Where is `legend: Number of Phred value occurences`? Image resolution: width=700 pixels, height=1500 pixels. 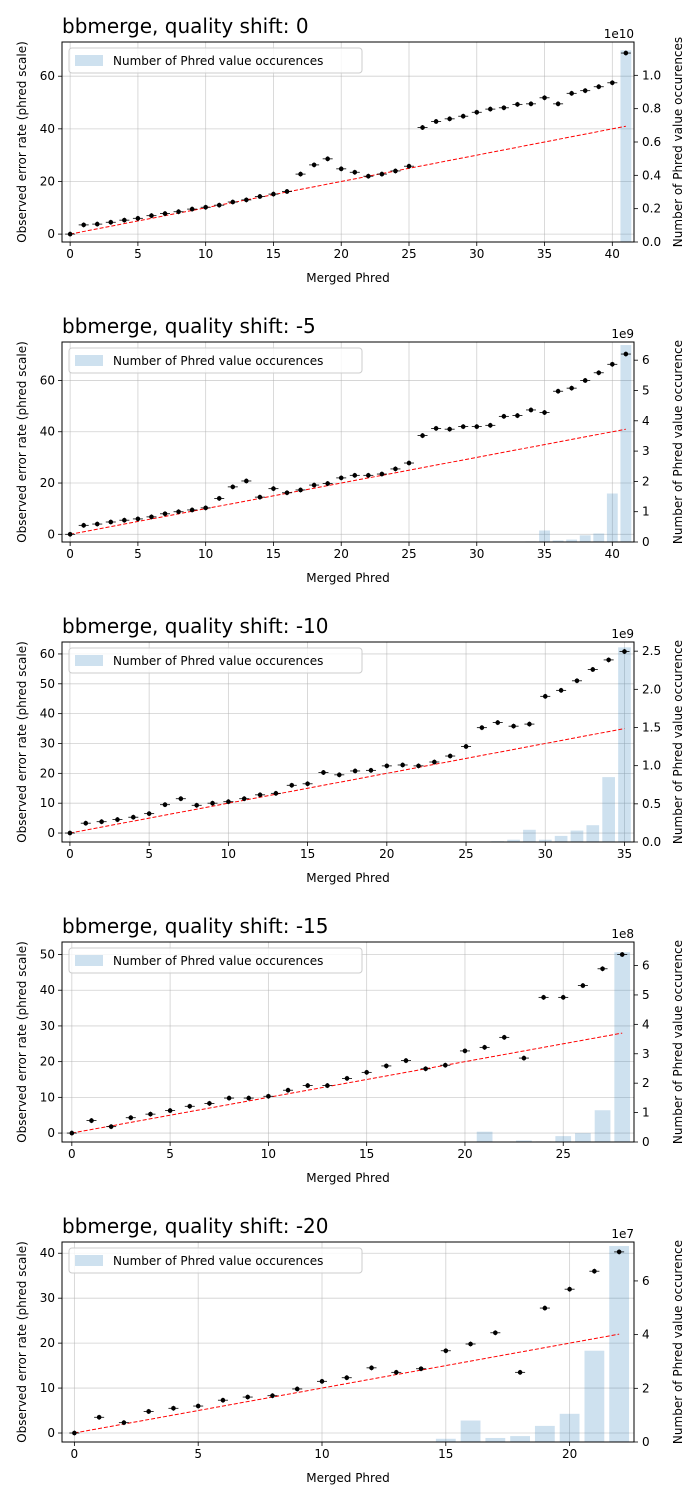 legend: Number of Phred value occurences is located at coordinates (215, 60).